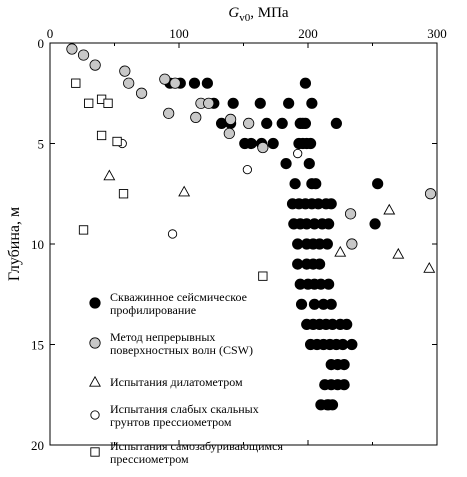 This screenshot has height=477, width=467. I want to click on x-tick-label: 200, so click(308, 33).